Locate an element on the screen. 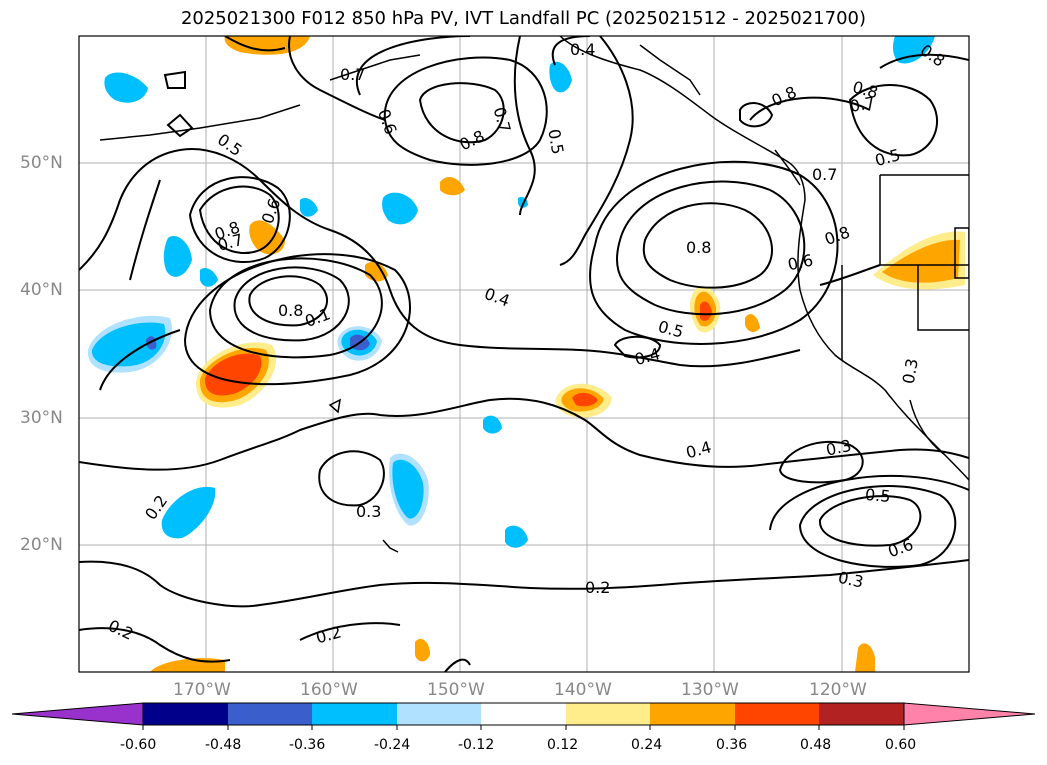 Image resolution: width=1047 pixels, height=765 pixels. negative-anomaly-central is located at coordinates (409, 489).